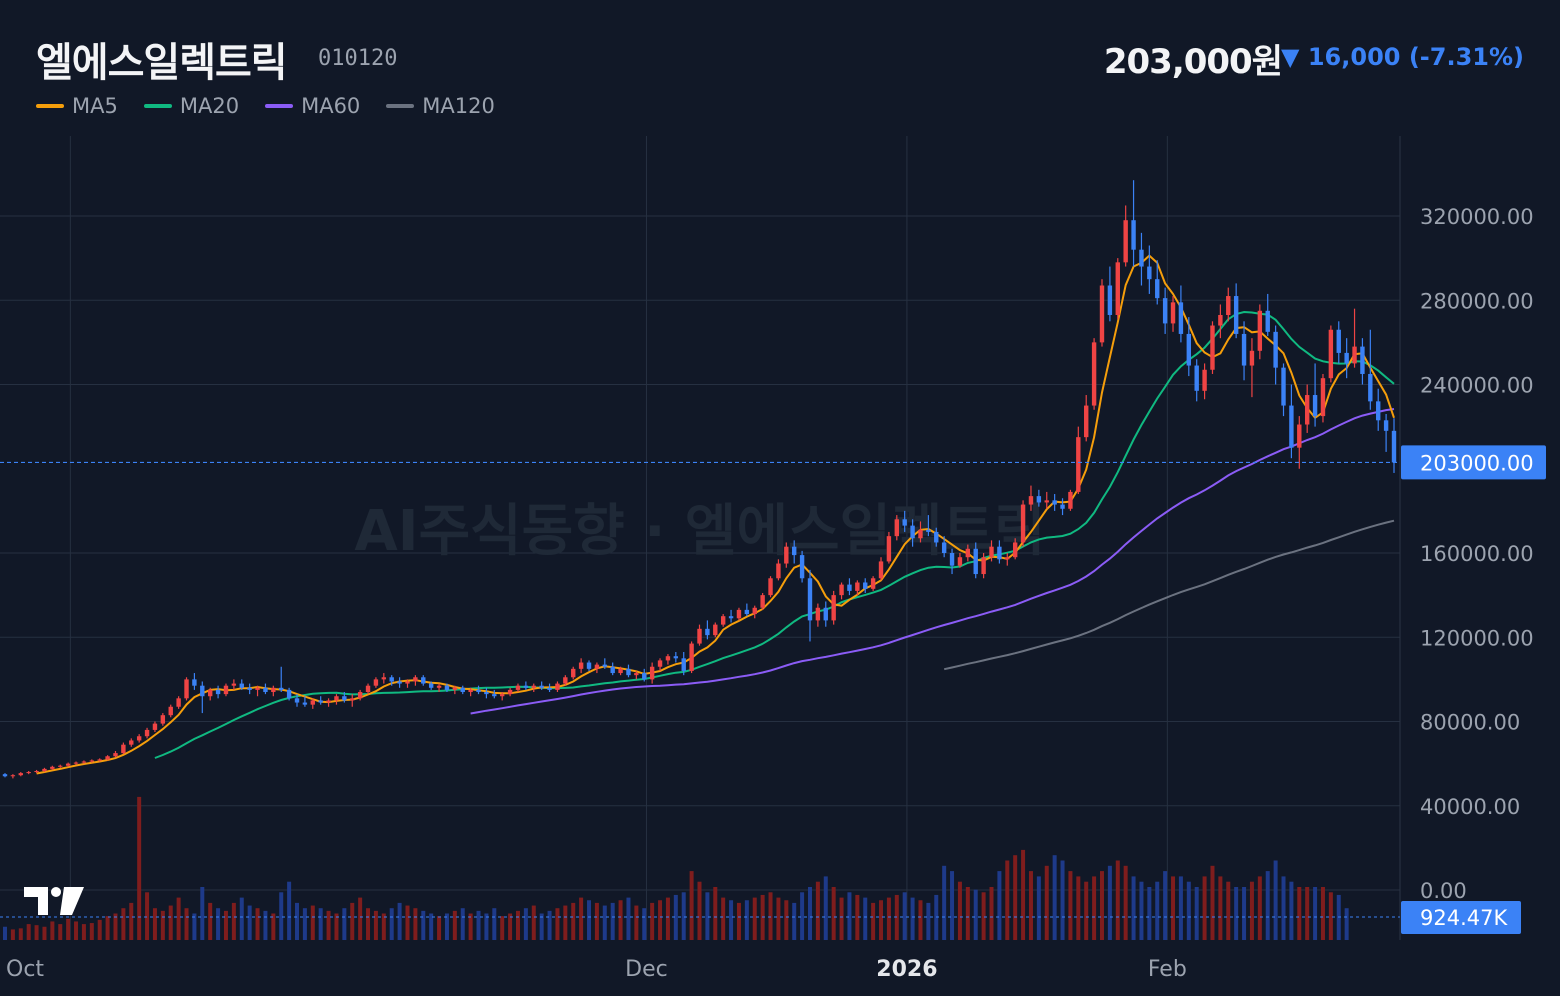 This screenshot has height=996, width=1560. I want to click on legend-ma5: MA5, so click(77, 106).